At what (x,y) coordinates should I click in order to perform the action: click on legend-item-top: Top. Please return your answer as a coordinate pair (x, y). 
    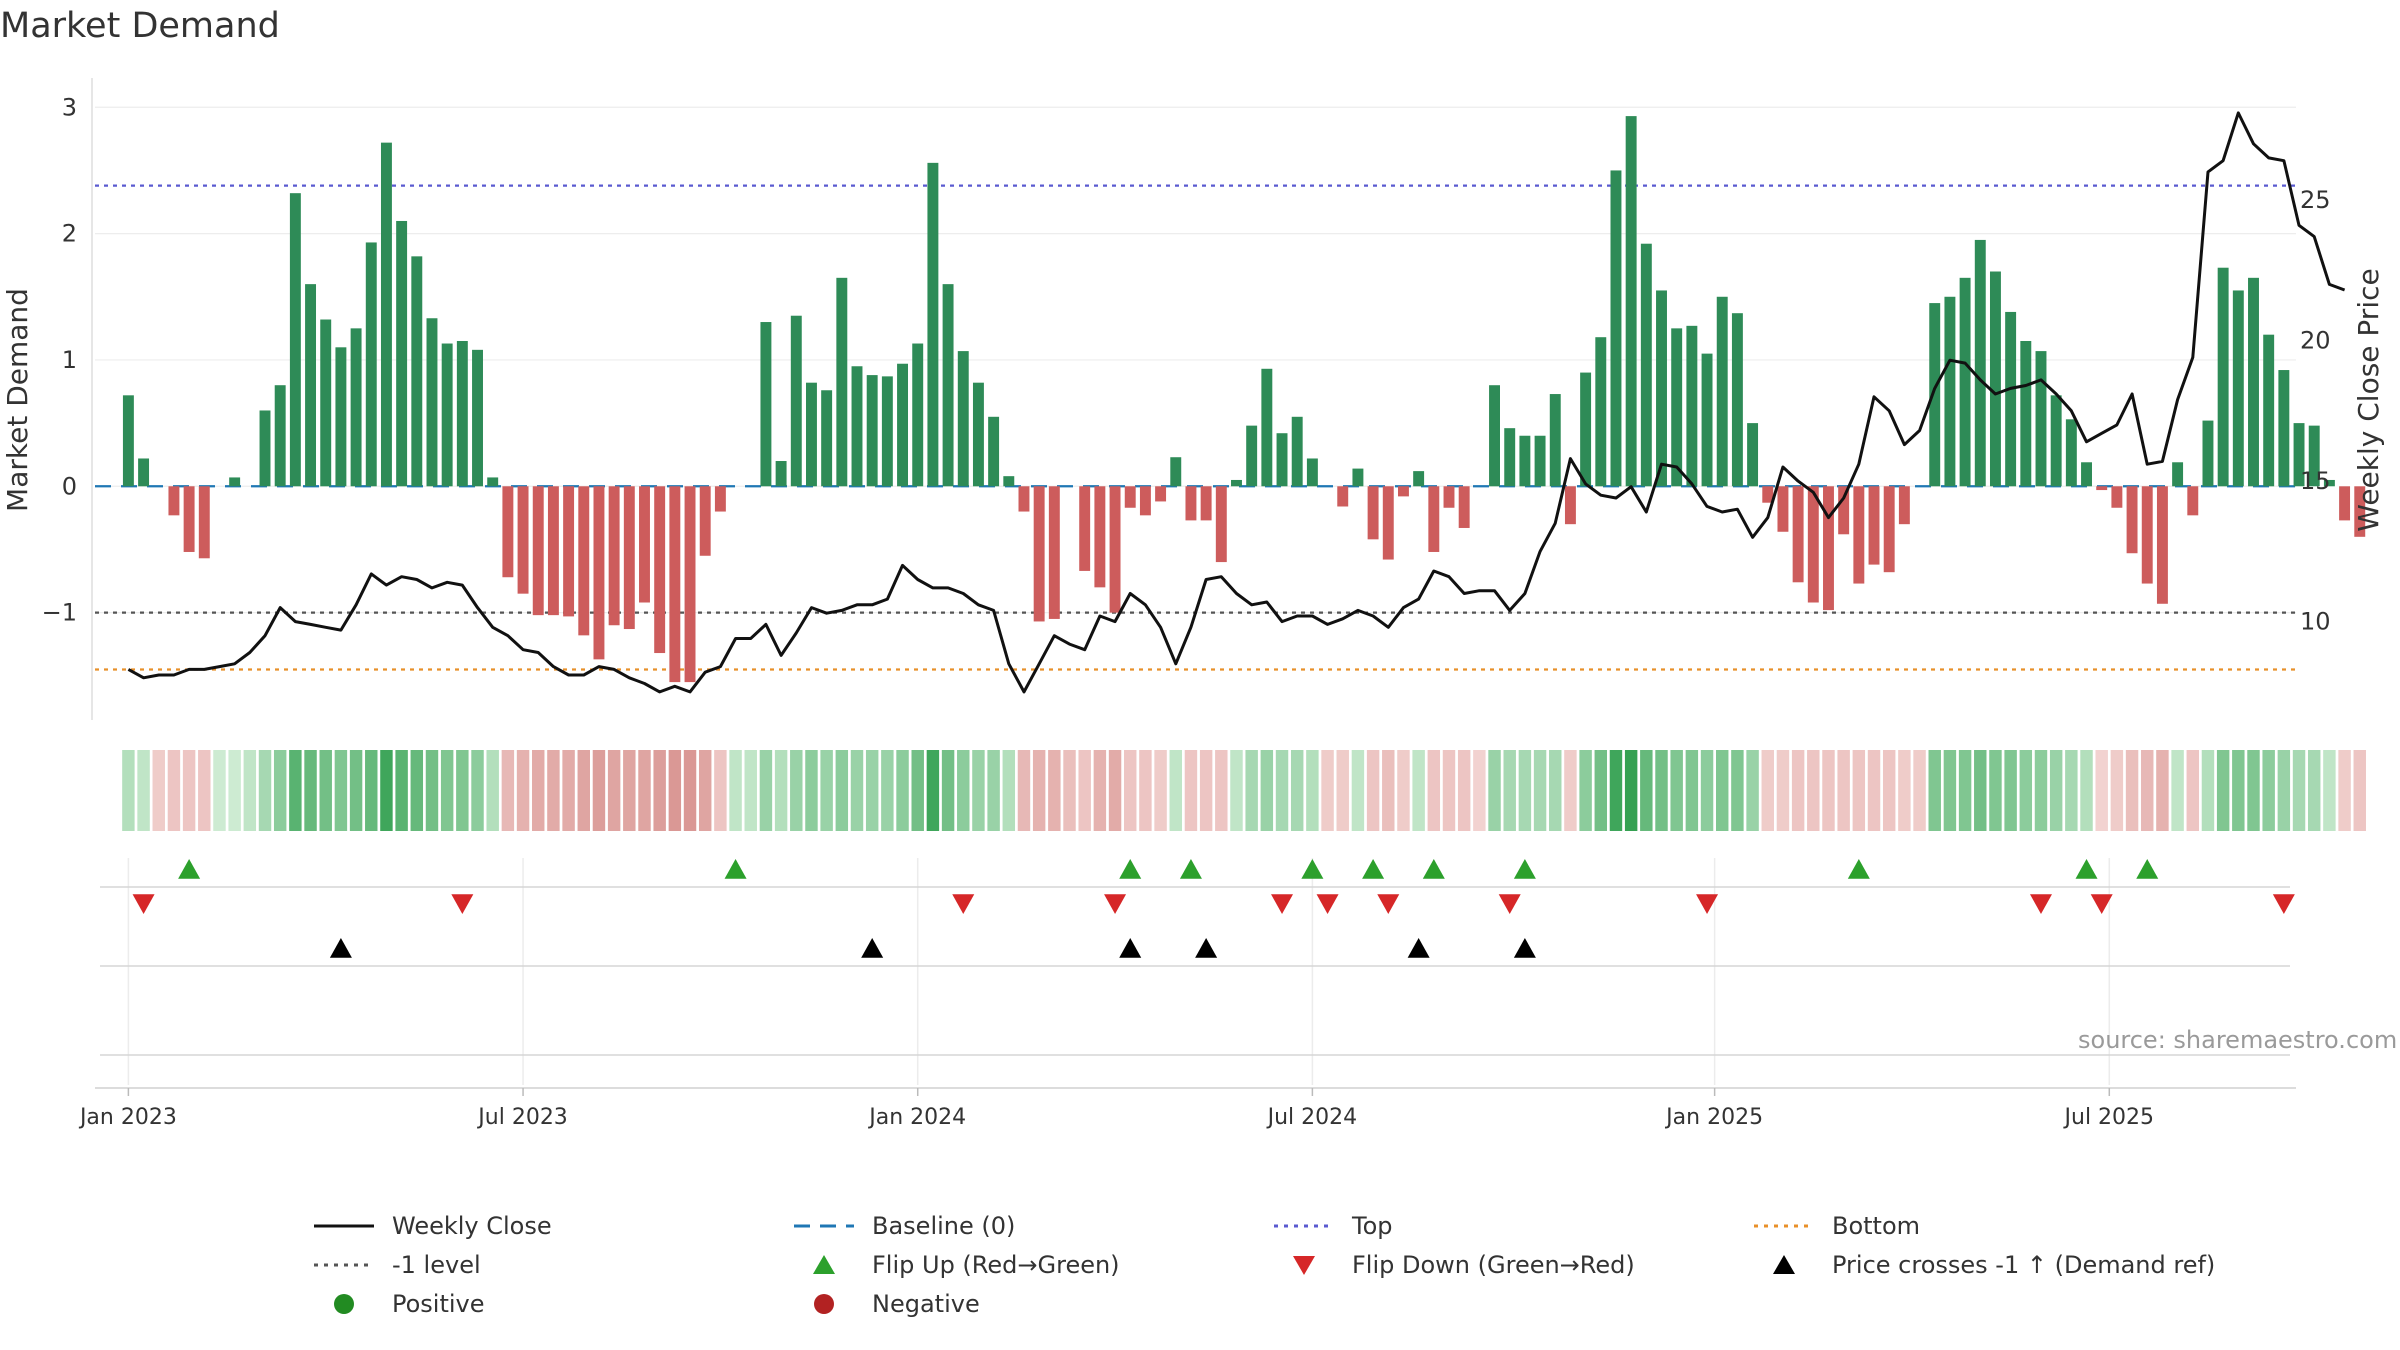
    Looking at the image, I should click on (1332, 1226).